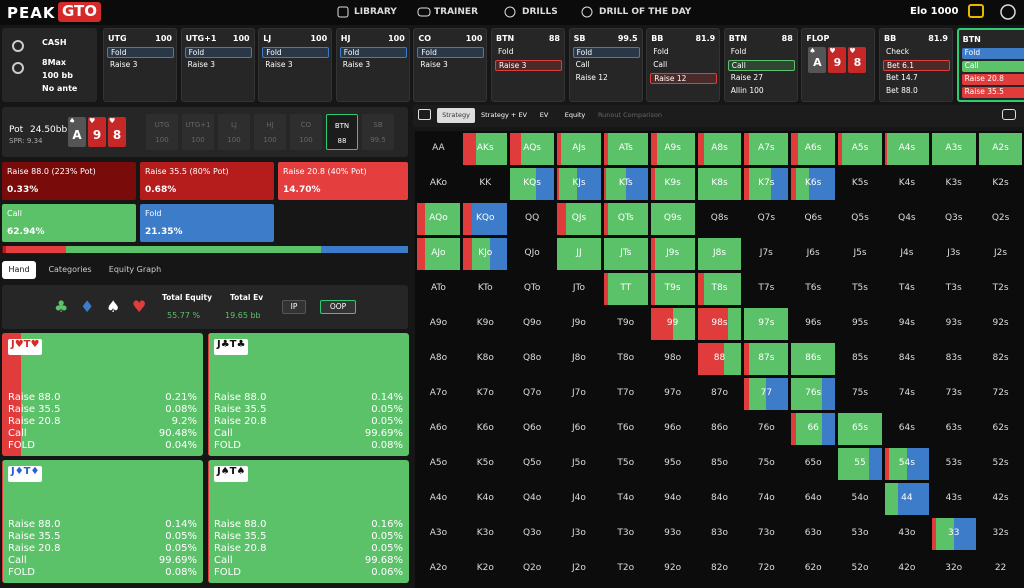  Describe the element at coordinates (532, 218) in the screenshot. I see `hand-cell: QQ` at that location.